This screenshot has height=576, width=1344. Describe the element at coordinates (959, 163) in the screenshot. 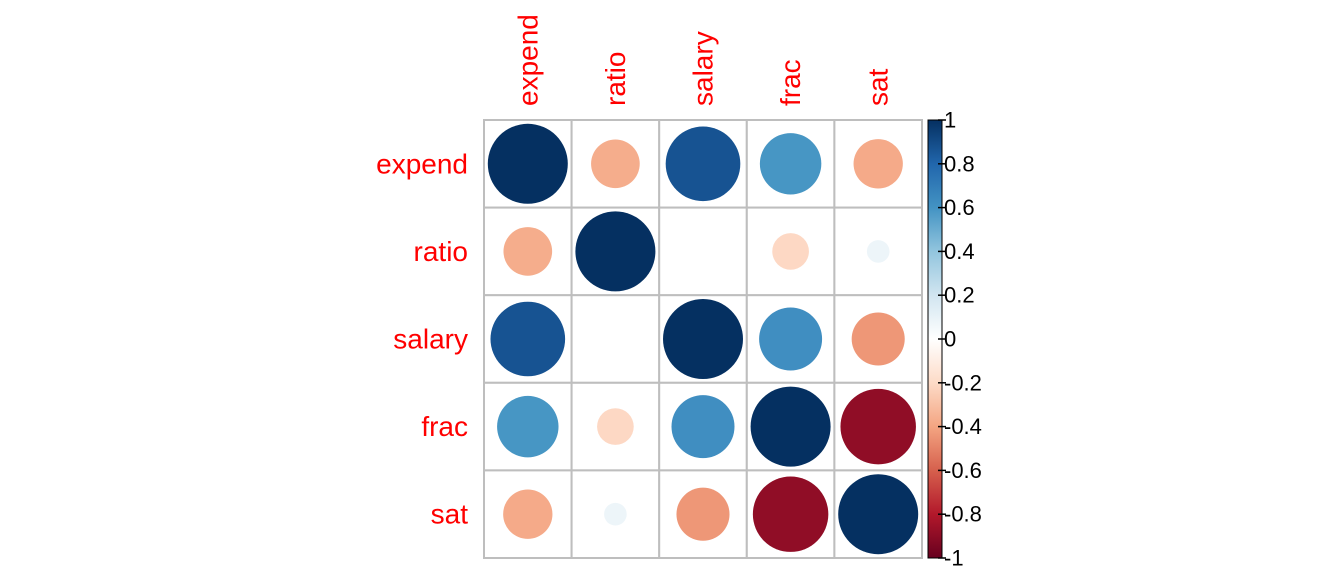

I see `colorbar-tick-label: 0.8` at that location.